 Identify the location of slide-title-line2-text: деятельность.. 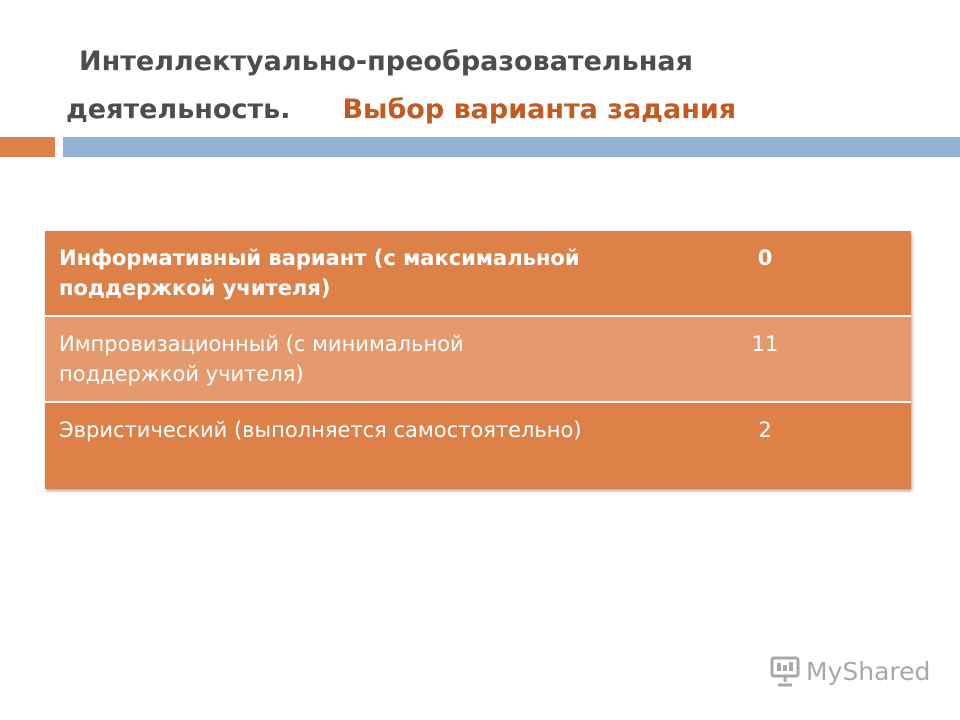
(178, 109).